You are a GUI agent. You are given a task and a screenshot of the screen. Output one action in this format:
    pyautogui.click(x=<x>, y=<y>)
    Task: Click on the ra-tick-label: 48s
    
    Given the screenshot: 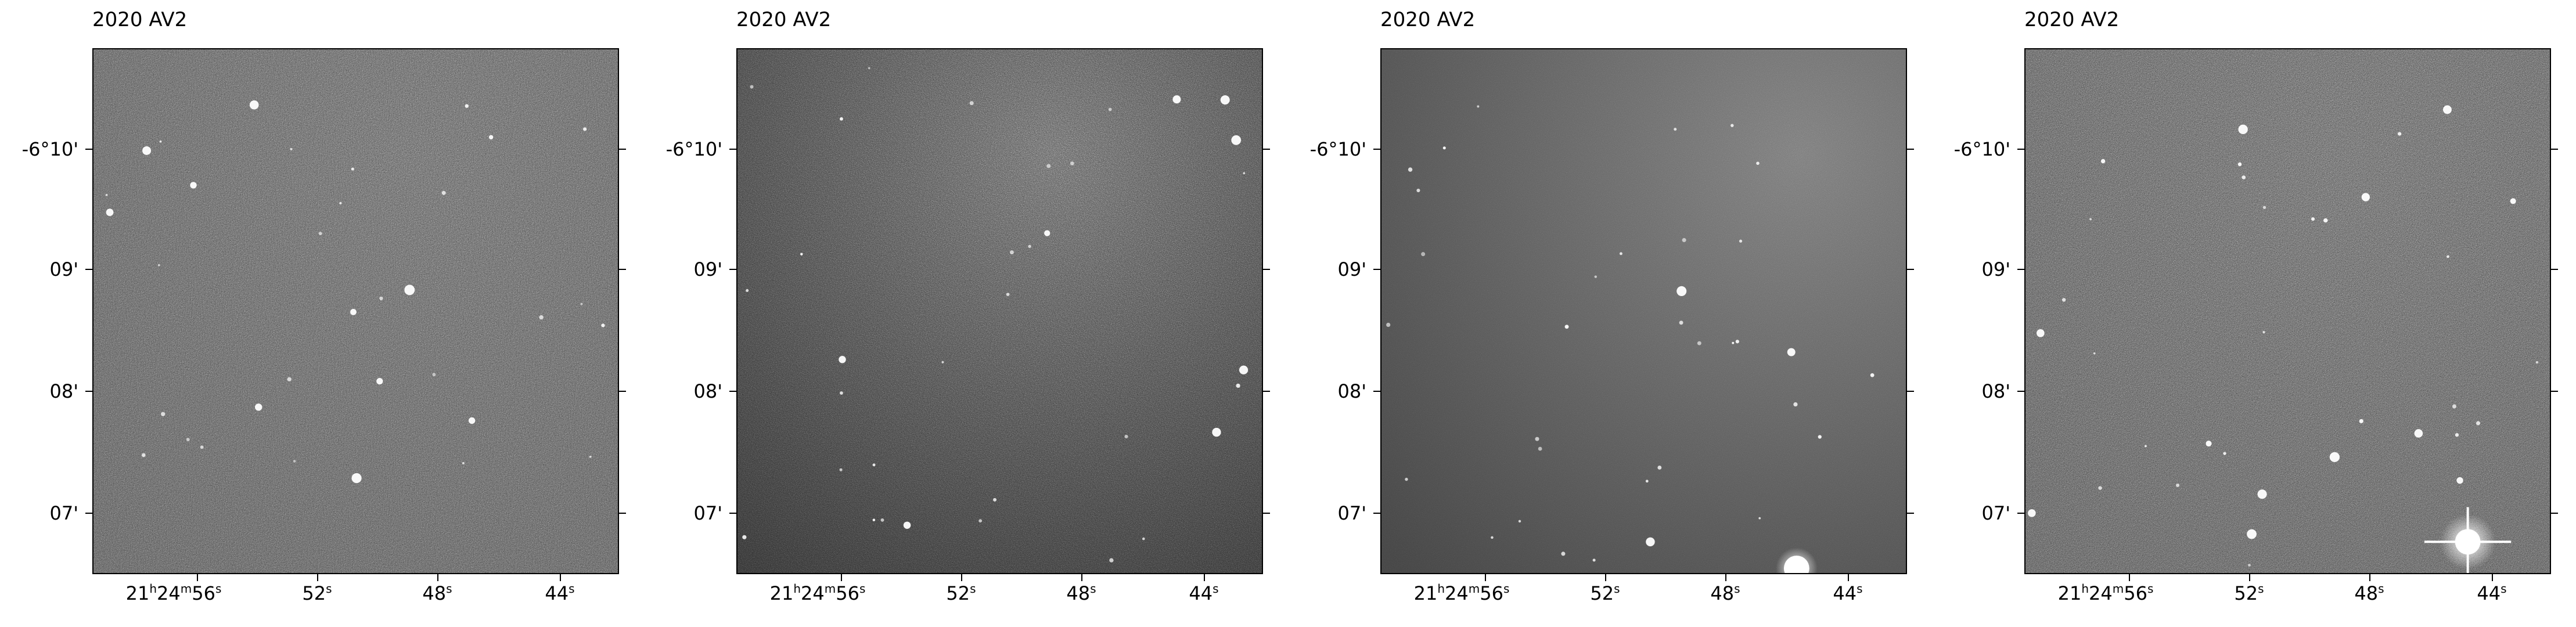 What is the action you would take?
    pyautogui.click(x=2369, y=593)
    